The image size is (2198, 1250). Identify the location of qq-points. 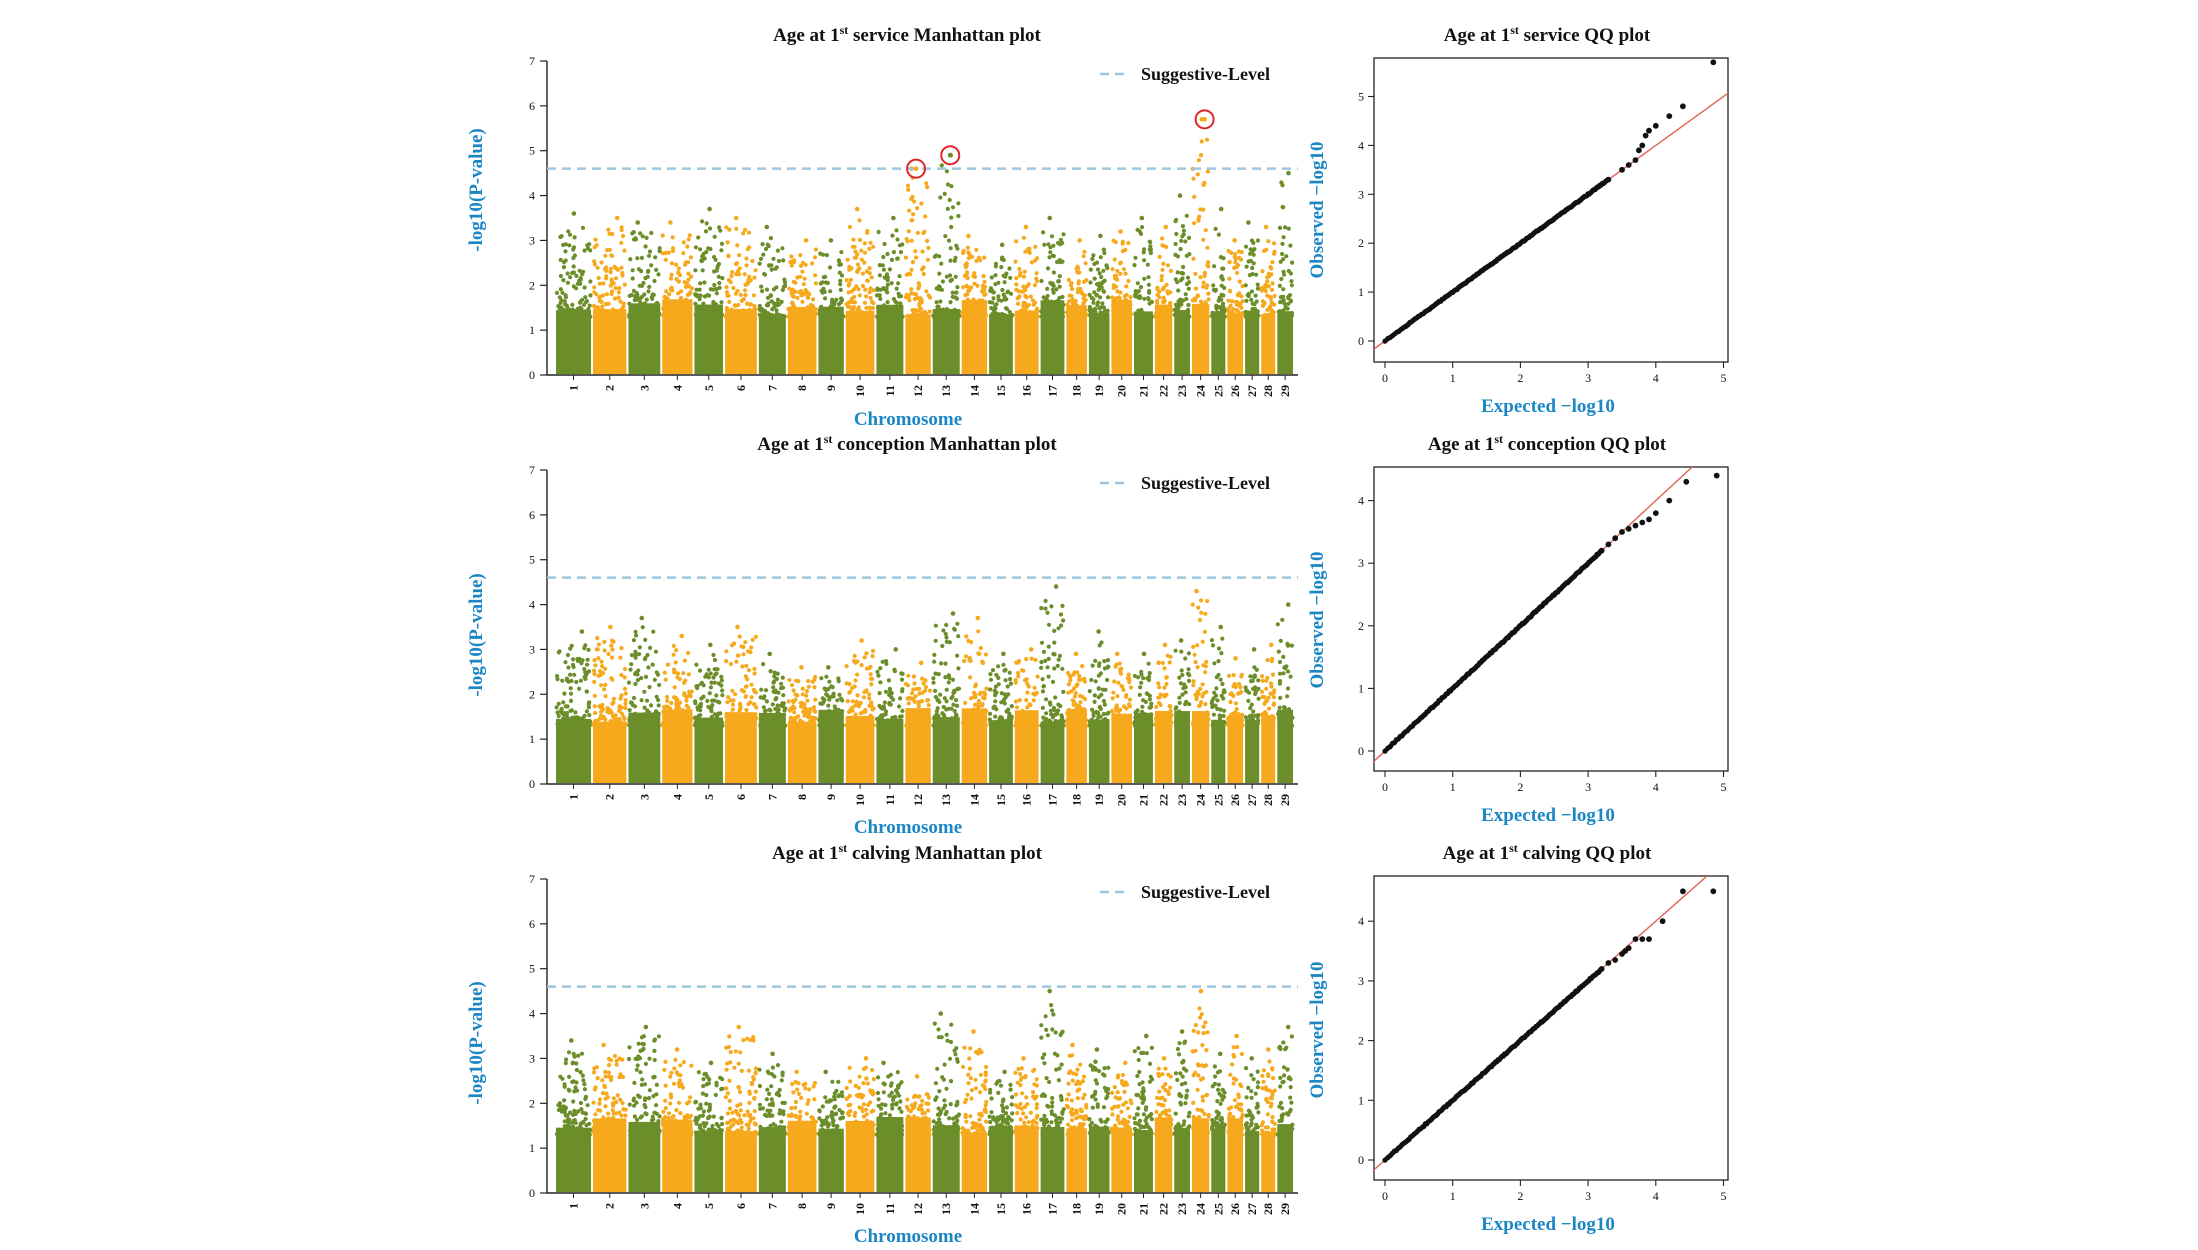
(1549, 201).